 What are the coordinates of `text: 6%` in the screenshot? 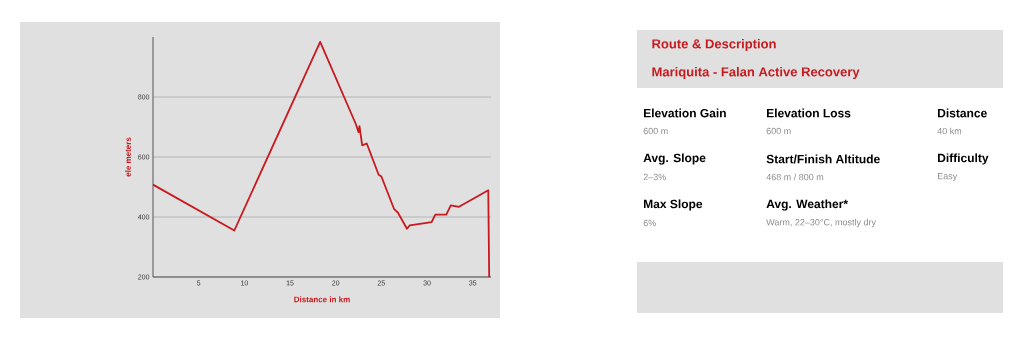 It's located at (649, 223).